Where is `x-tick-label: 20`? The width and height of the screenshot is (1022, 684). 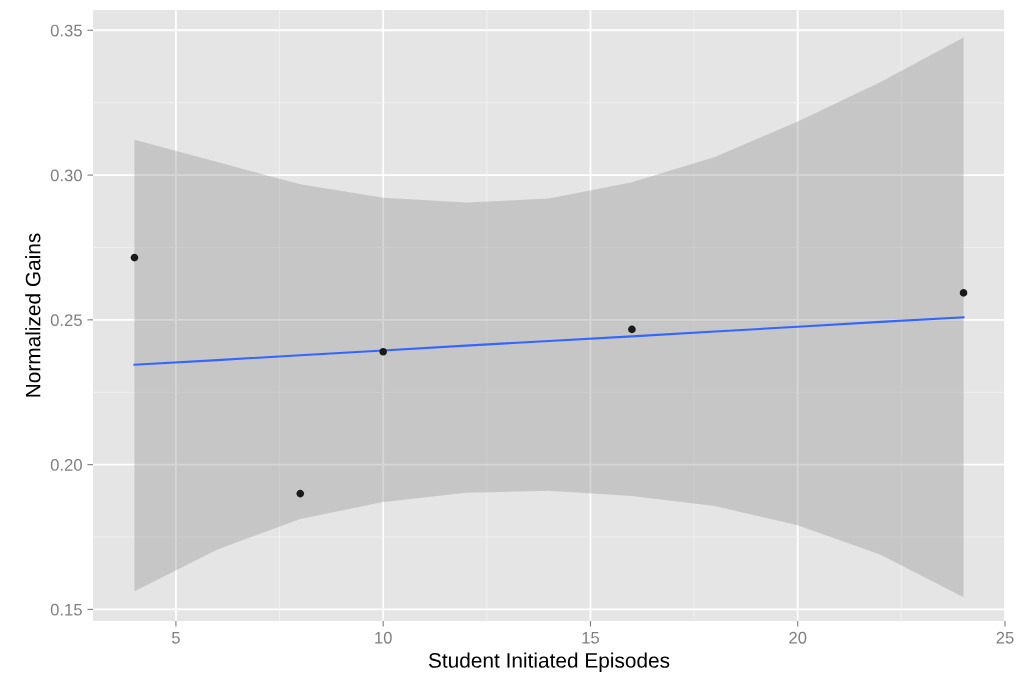 x-tick-label: 20 is located at coordinates (798, 637).